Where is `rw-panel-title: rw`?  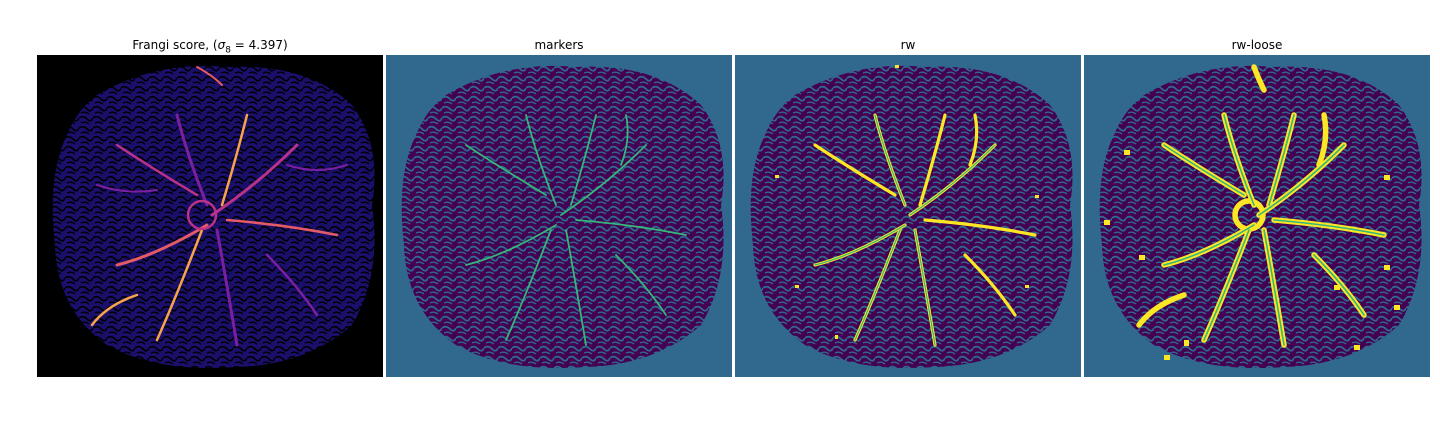
rw-panel-title: rw is located at coordinates (908, 45).